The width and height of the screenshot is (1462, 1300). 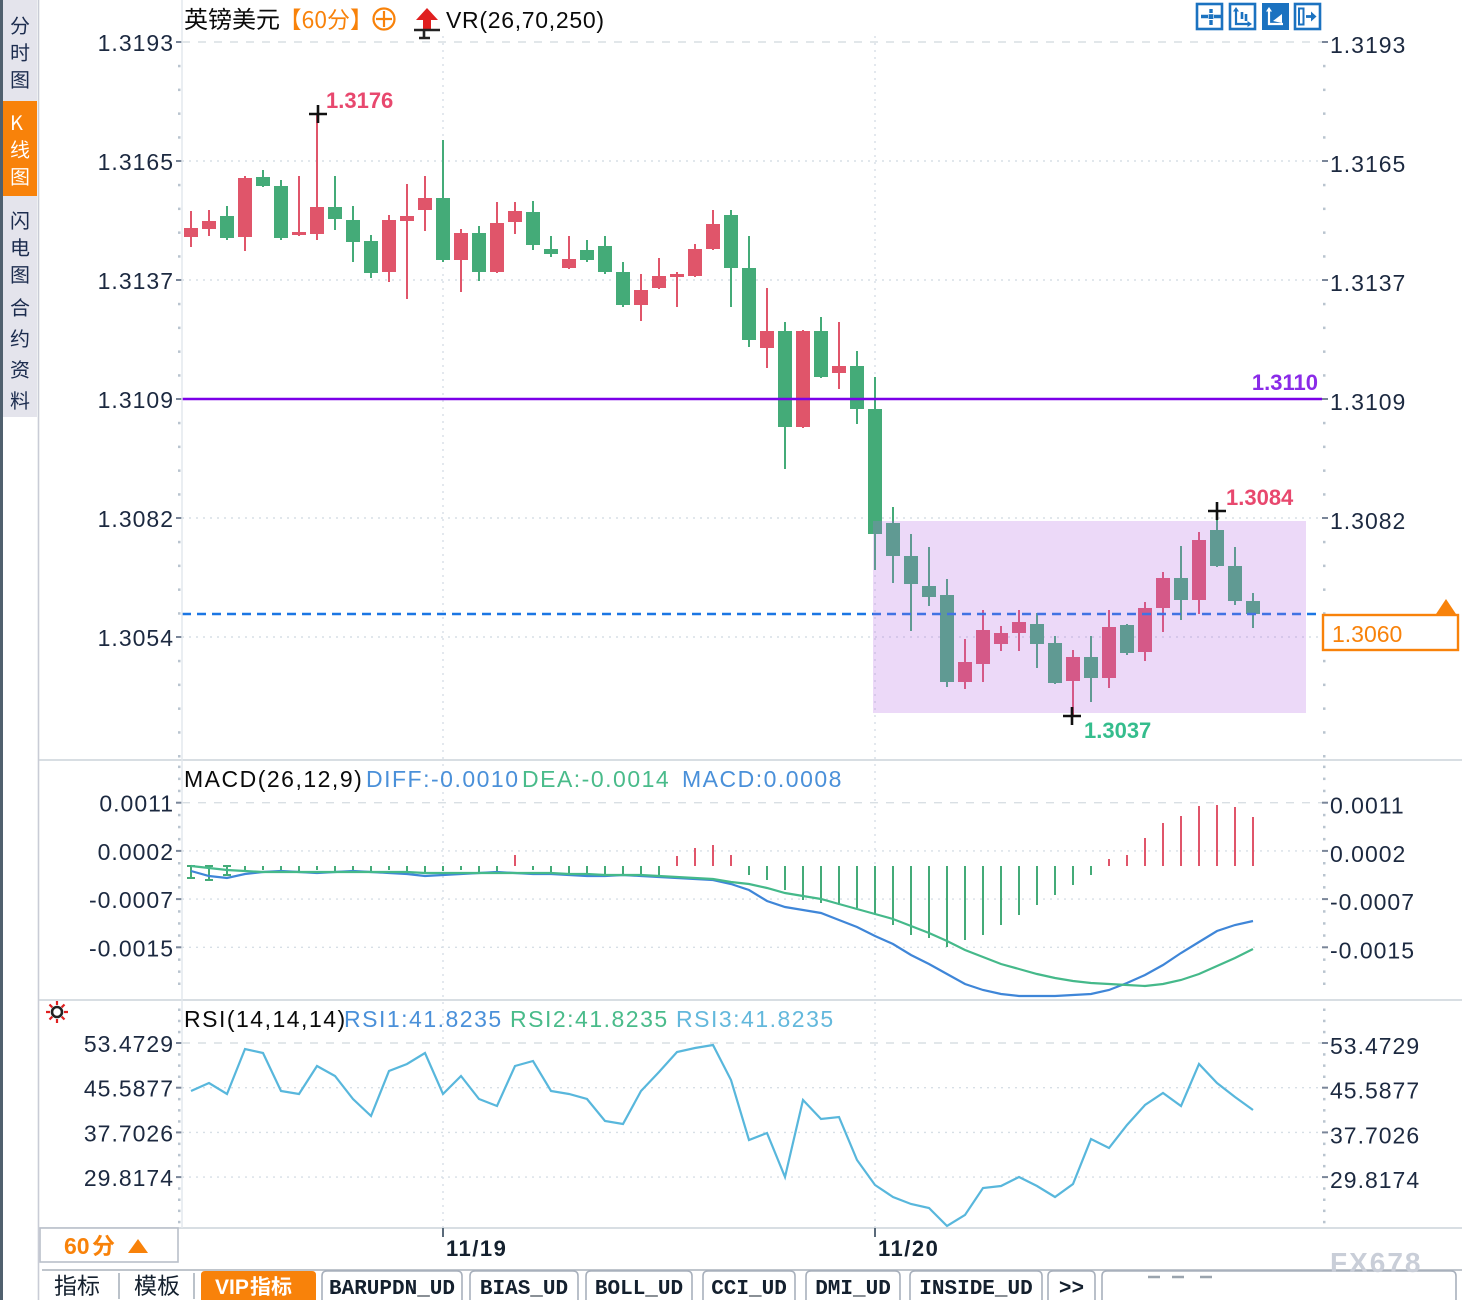 What do you see at coordinates (476, 1248) in the screenshot?
I see `svg-text: 11/19` at bounding box center [476, 1248].